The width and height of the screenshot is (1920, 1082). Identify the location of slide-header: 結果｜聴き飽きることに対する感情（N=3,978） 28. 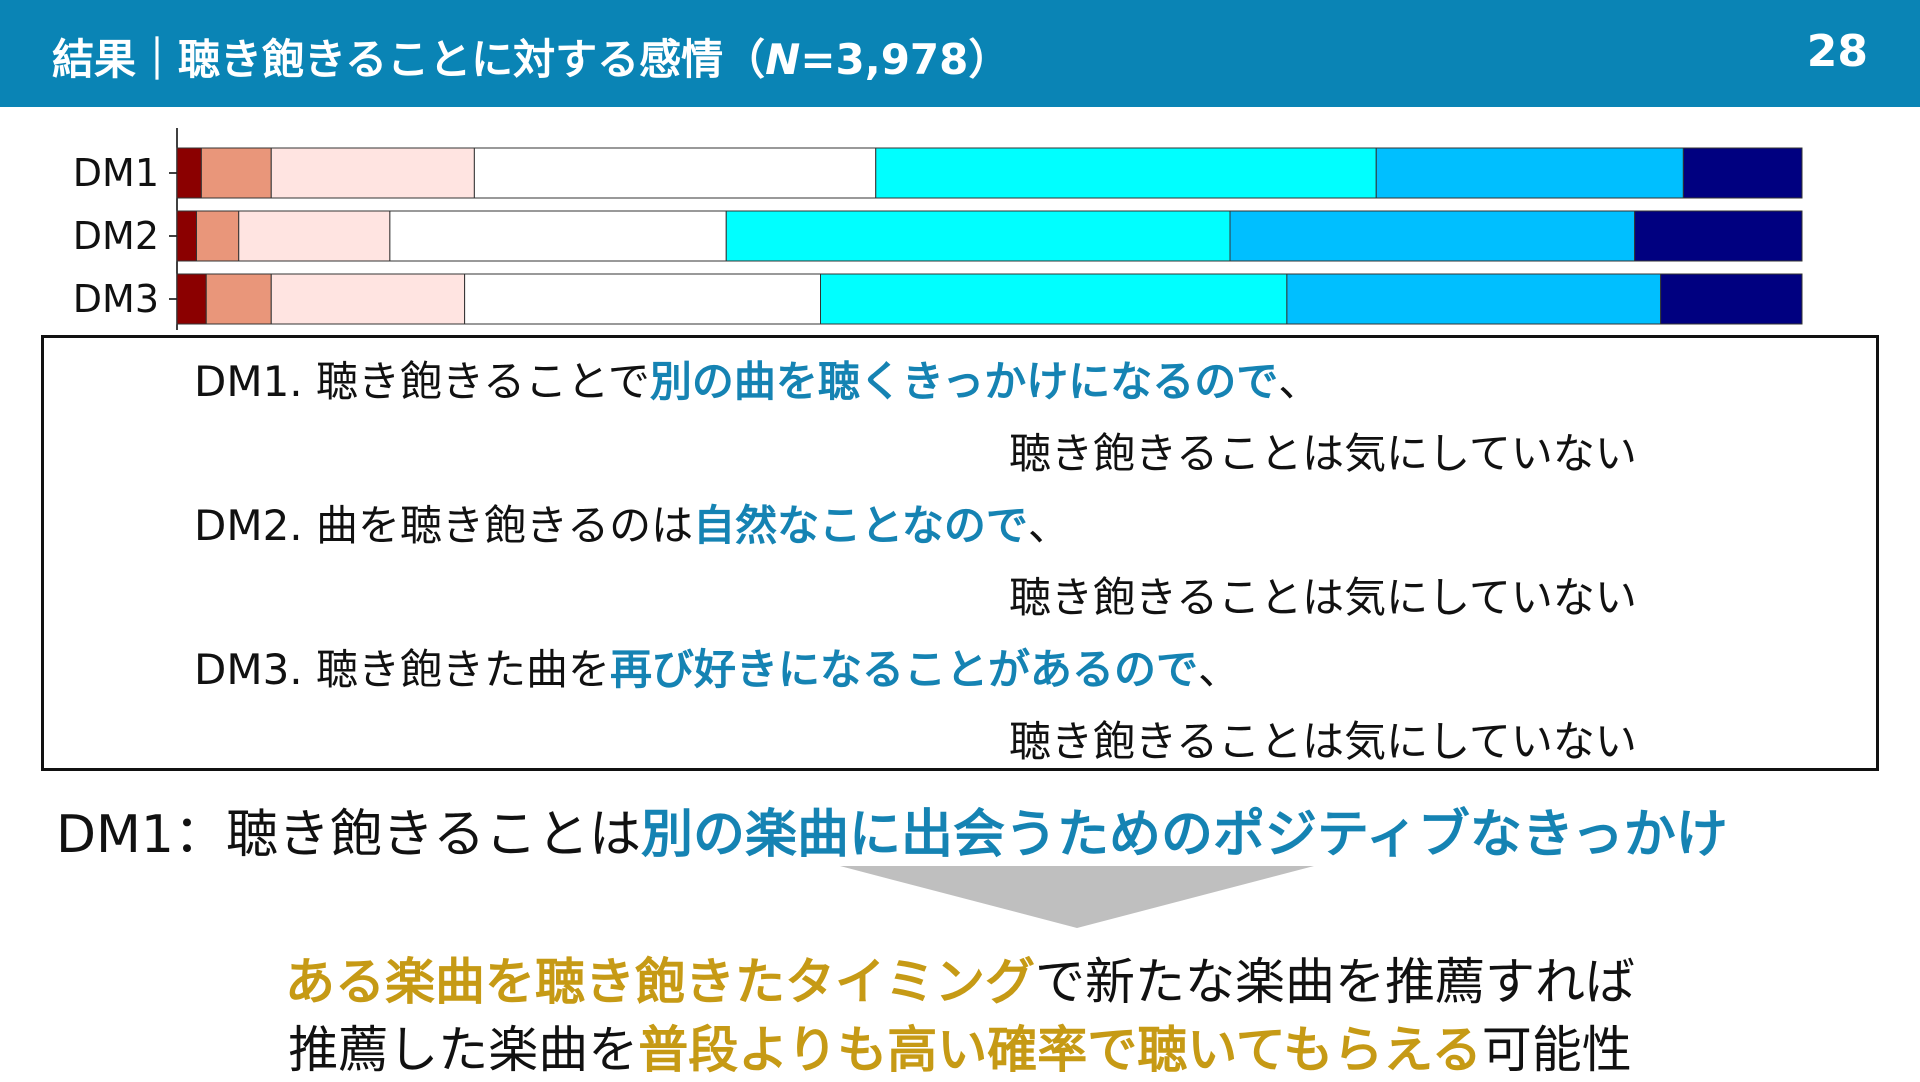
(960, 53).